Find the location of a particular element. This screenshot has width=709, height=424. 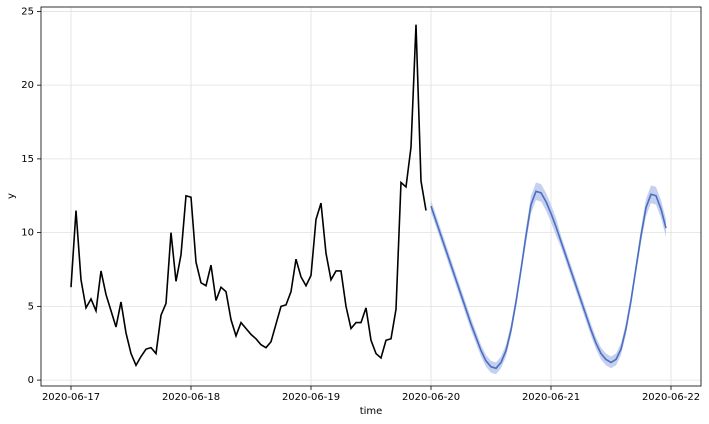

x-tick-label: 2020-06-17 is located at coordinates (71, 397).